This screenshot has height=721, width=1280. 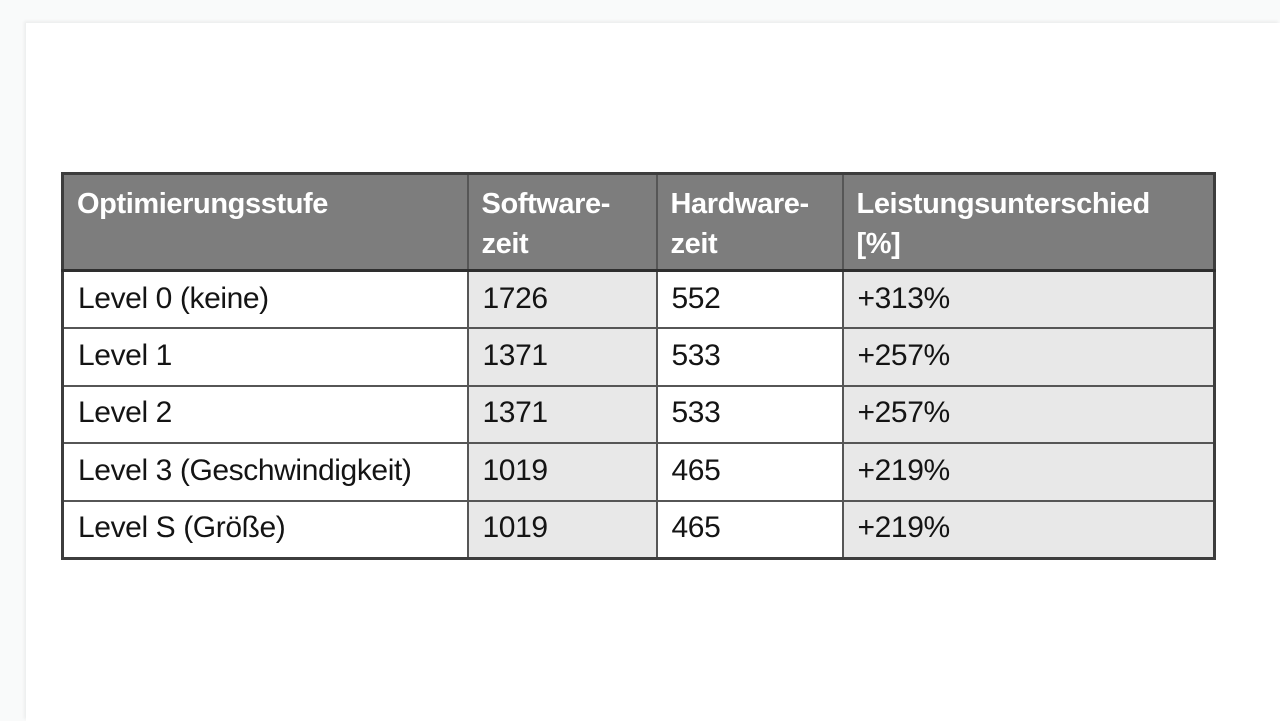 I want to click on cell-optimization-level: Level 1, so click(x=265, y=357).